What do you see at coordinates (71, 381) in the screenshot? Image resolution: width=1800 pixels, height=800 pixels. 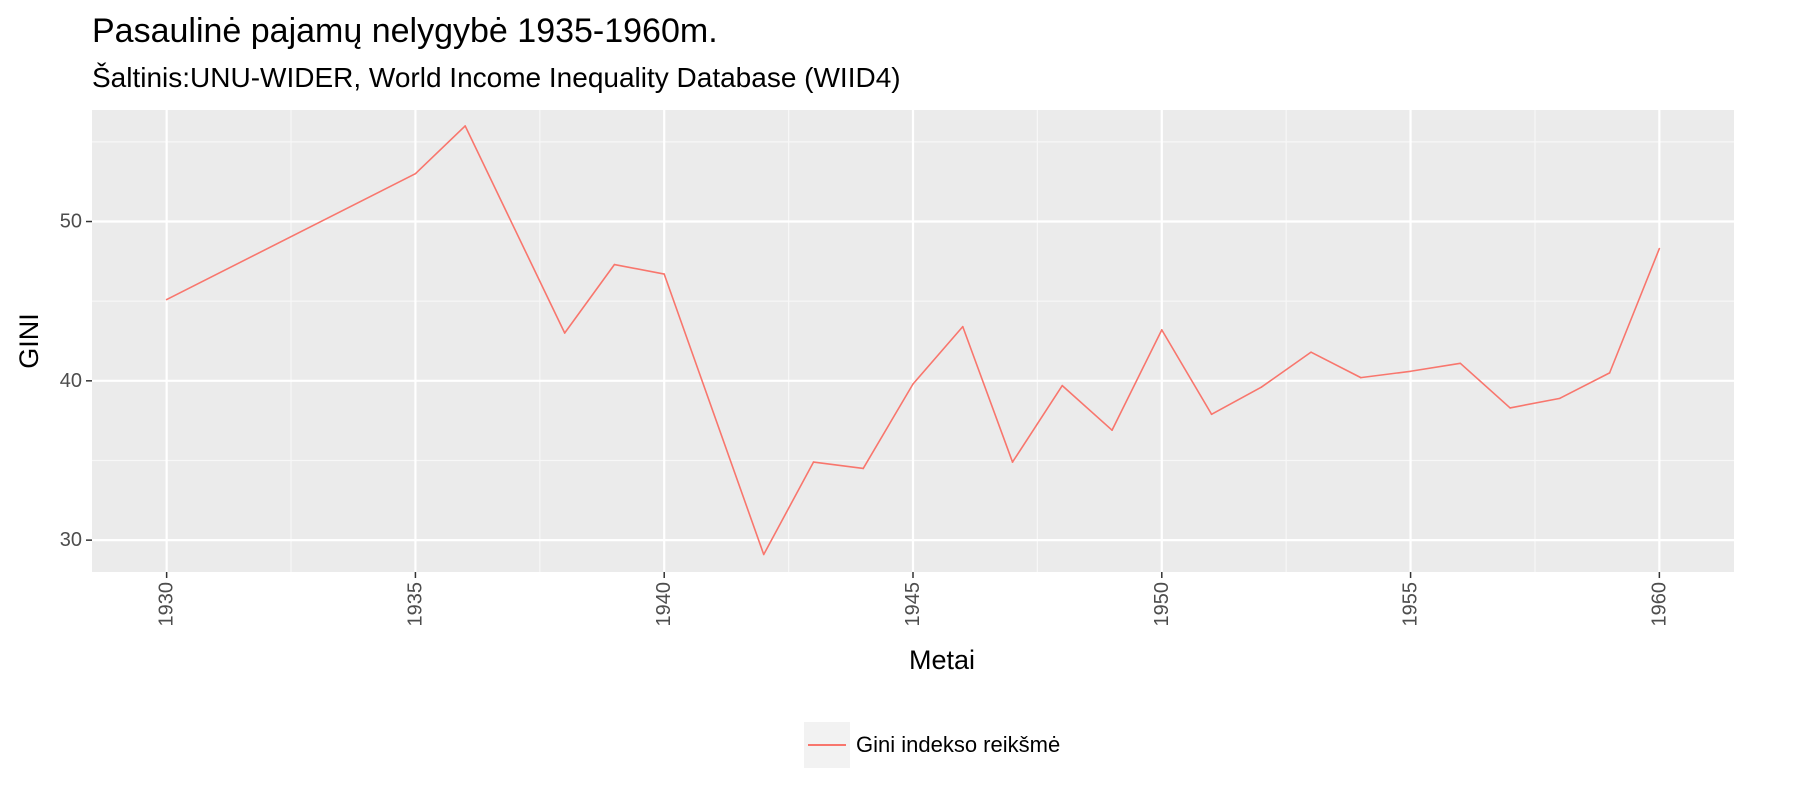 I see `y-tick-label: 40` at bounding box center [71, 381].